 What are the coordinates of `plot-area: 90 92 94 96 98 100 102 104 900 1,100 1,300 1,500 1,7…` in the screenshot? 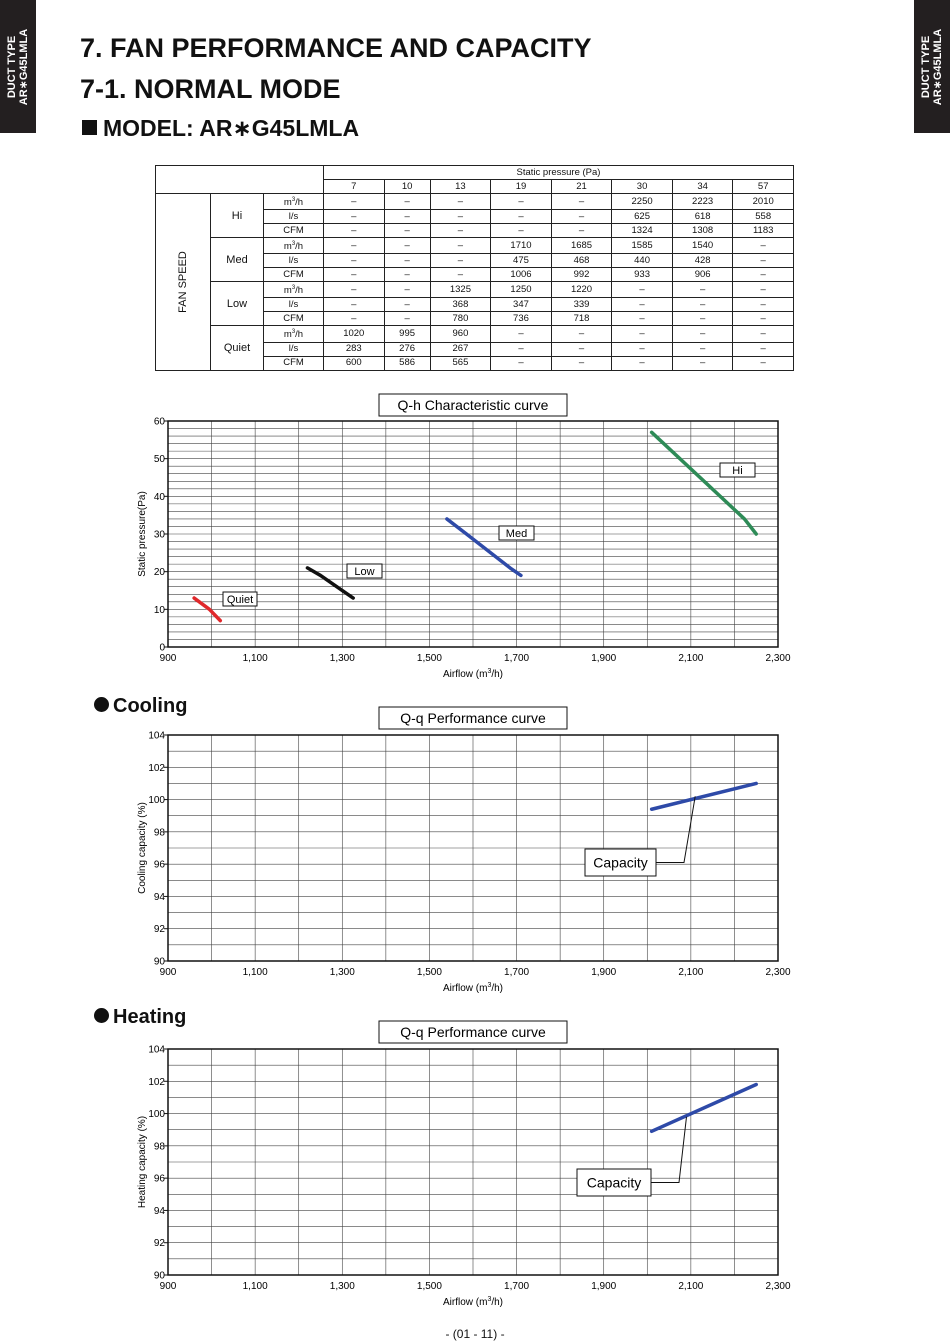 It's located at (464, 850).